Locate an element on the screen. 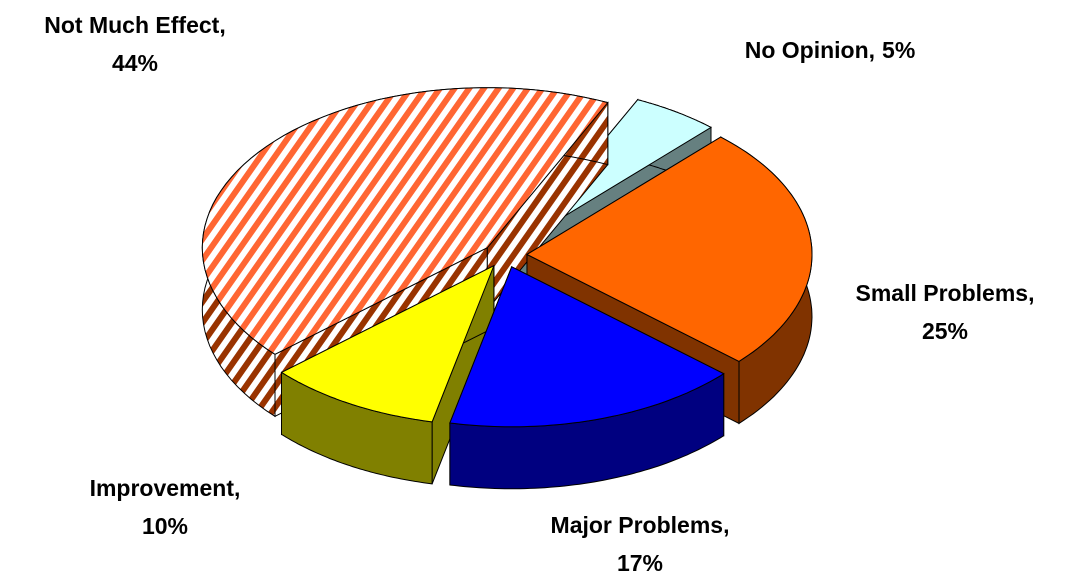  data-label: No Opinion, 5% is located at coordinates (830, 50).